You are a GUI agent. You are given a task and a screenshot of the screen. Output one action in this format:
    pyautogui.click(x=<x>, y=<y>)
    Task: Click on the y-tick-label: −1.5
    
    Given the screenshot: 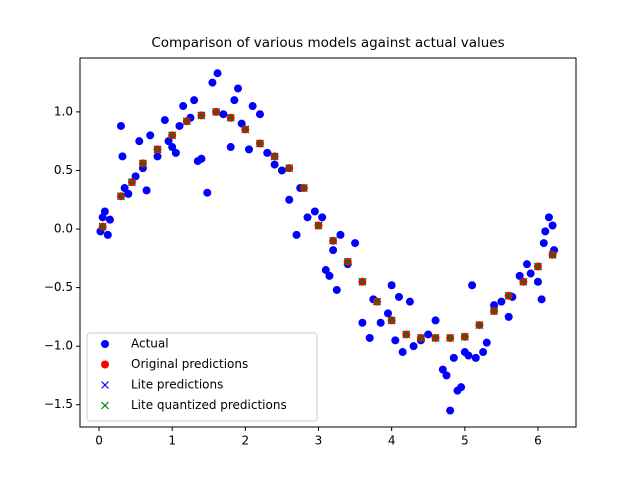 What is the action you would take?
    pyautogui.click(x=58, y=404)
    